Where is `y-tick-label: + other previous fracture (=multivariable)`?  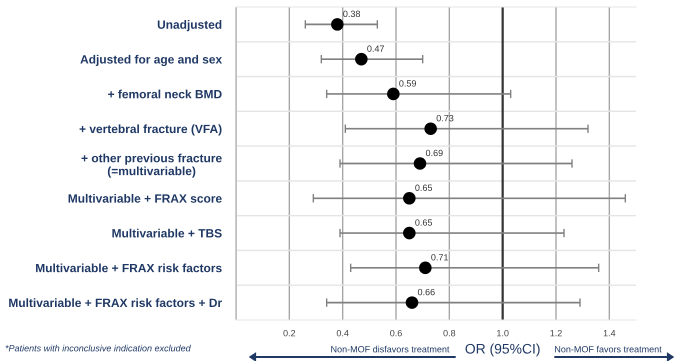
y-tick-label: + other previous fracture (=multivariable) is located at coordinates (152, 166).